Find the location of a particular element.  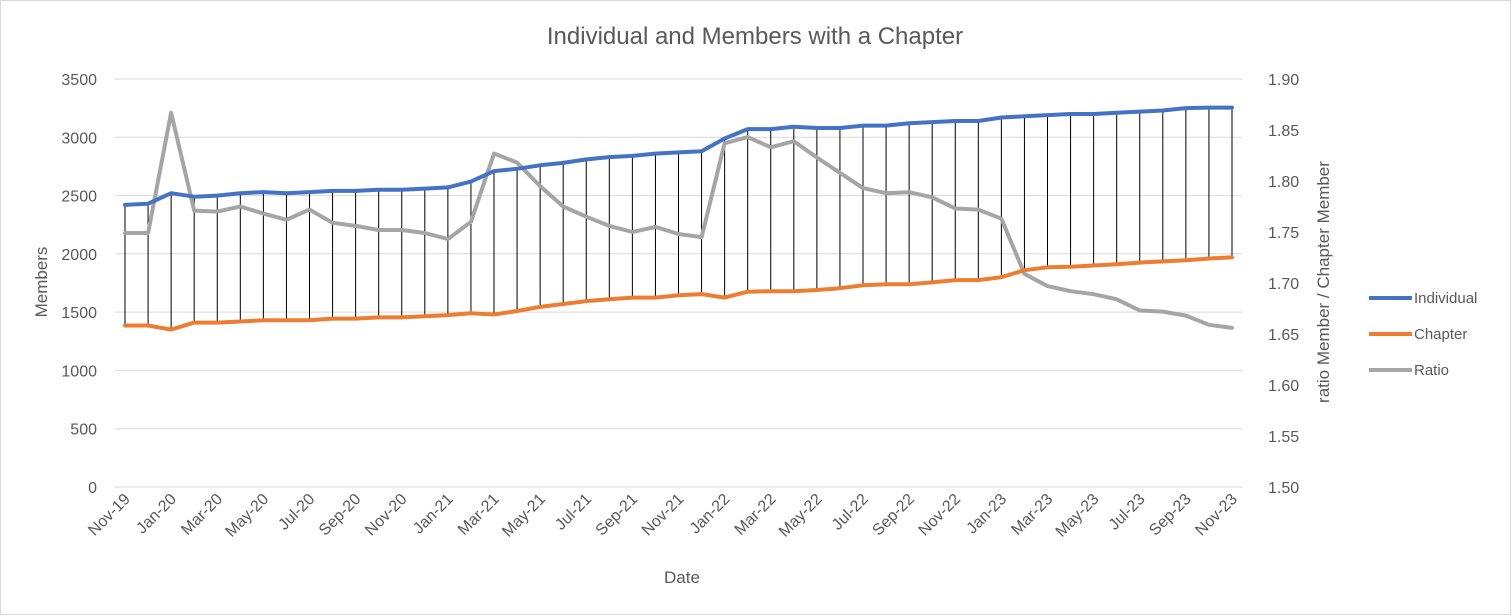

x-tick-label: Jan-20 is located at coordinates (156, 514).